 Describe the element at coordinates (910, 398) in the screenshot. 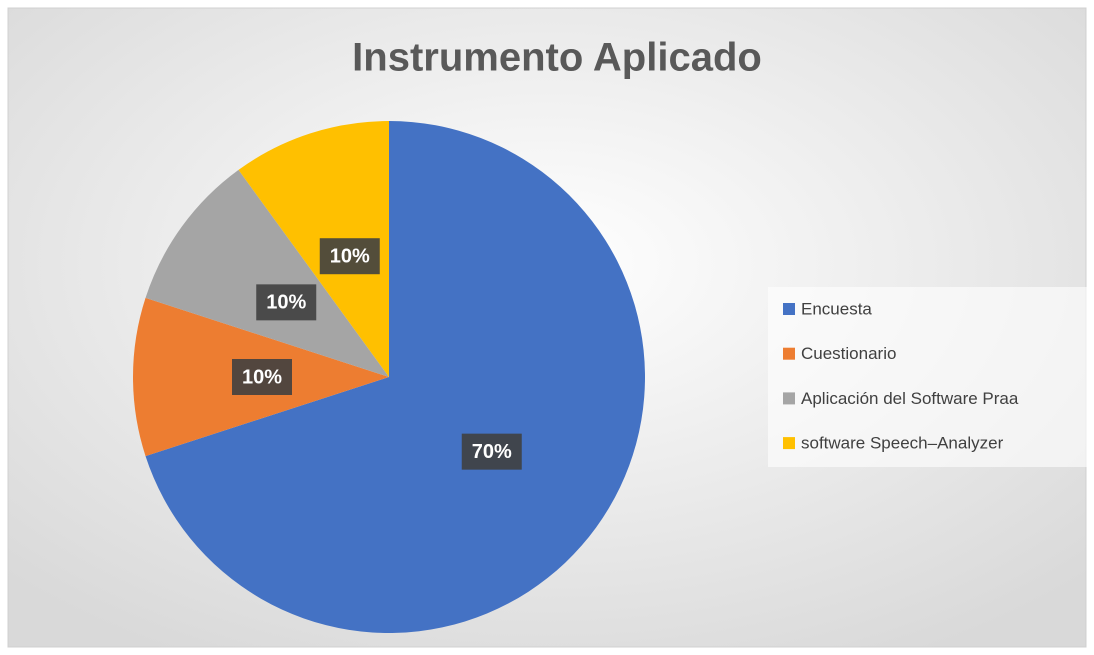

I see `legend-label: Aplicación del Software Praa` at that location.